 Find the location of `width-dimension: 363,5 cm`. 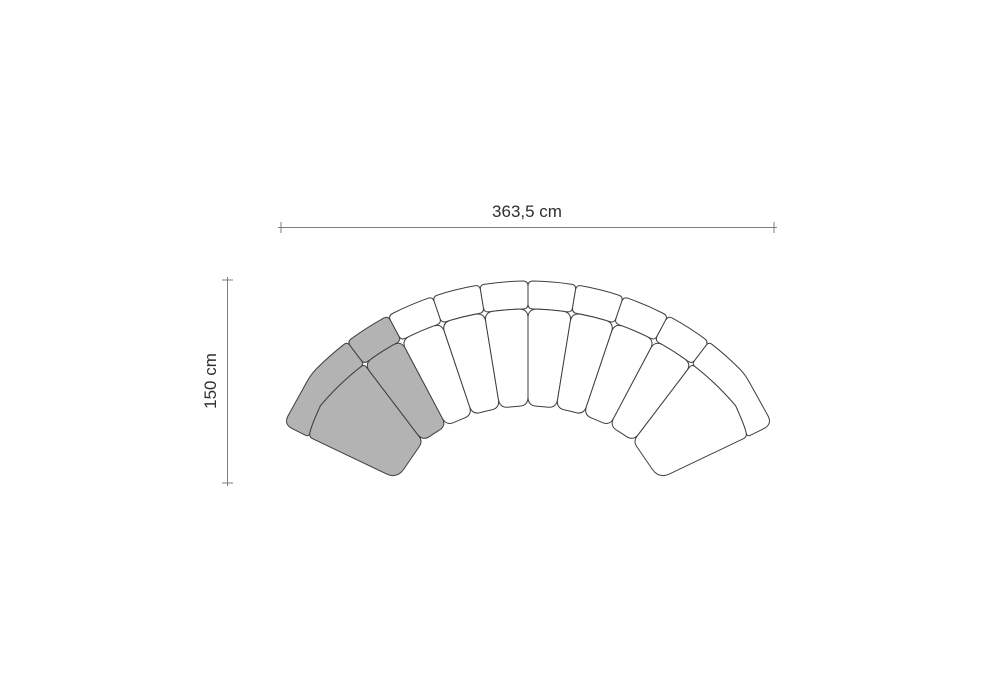

width-dimension: 363,5 cm is located at coordinates (527, 217).